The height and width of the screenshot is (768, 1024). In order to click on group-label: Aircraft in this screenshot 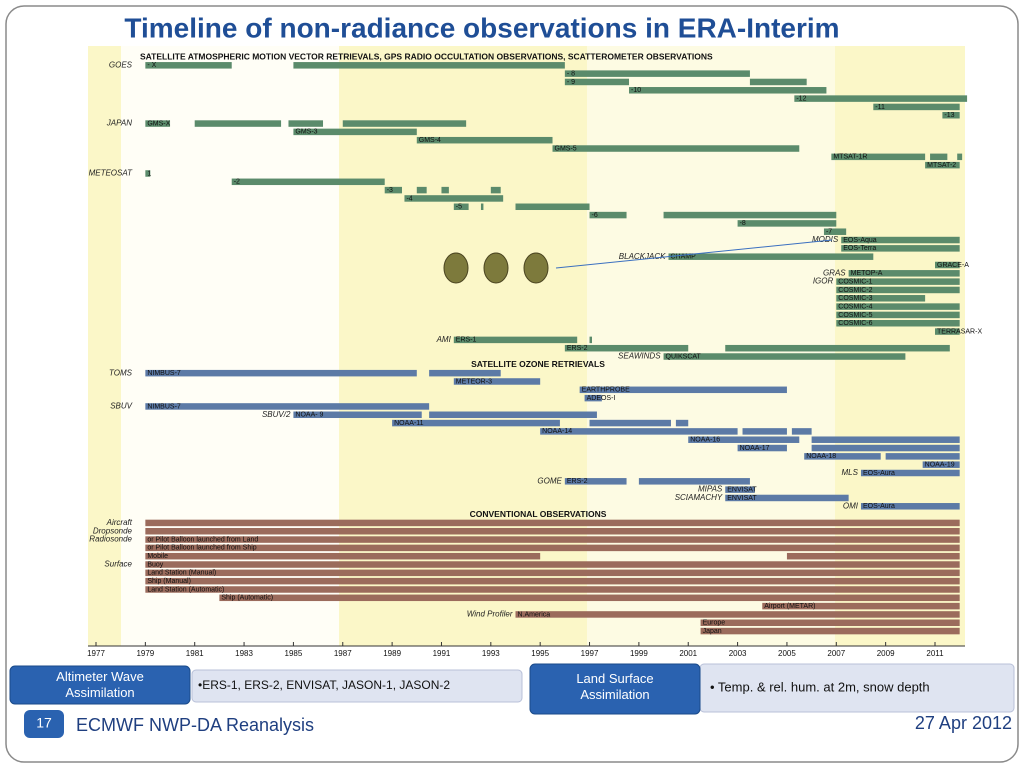, I will do `click(119, 522)`.